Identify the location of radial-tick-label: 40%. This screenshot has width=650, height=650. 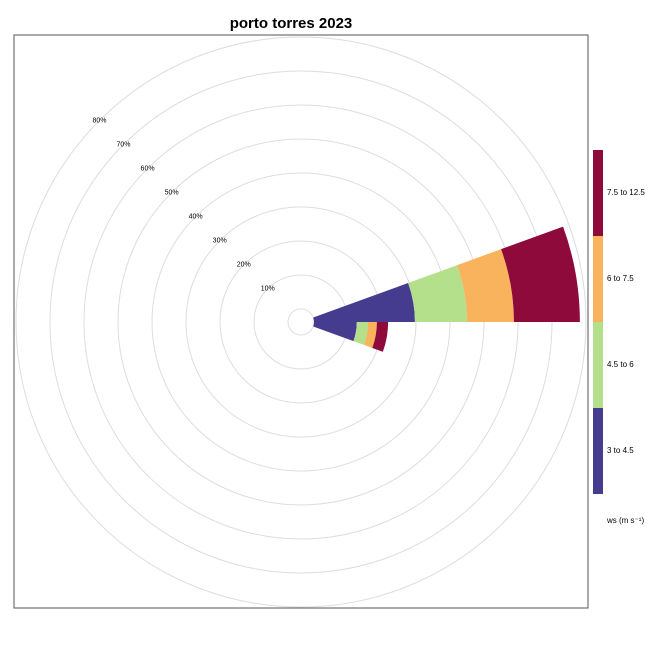
(196, 216).